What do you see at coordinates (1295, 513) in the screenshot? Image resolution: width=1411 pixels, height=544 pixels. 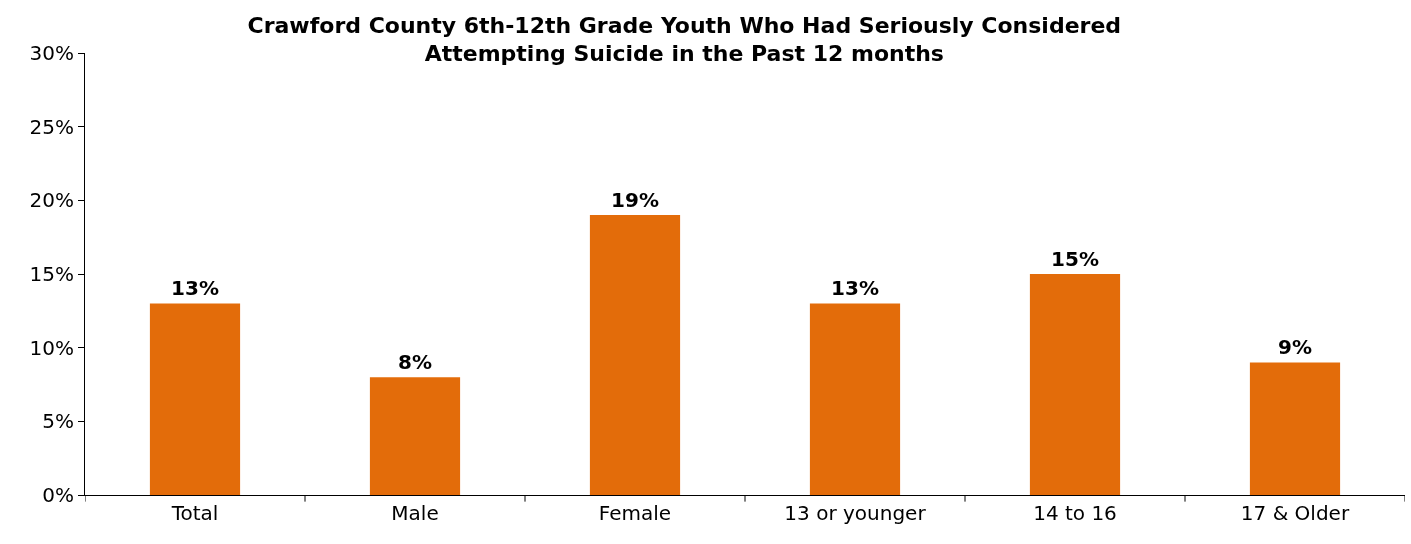 I see `x-tick-label: 17 & Older` at bounding box center [1295, 513].